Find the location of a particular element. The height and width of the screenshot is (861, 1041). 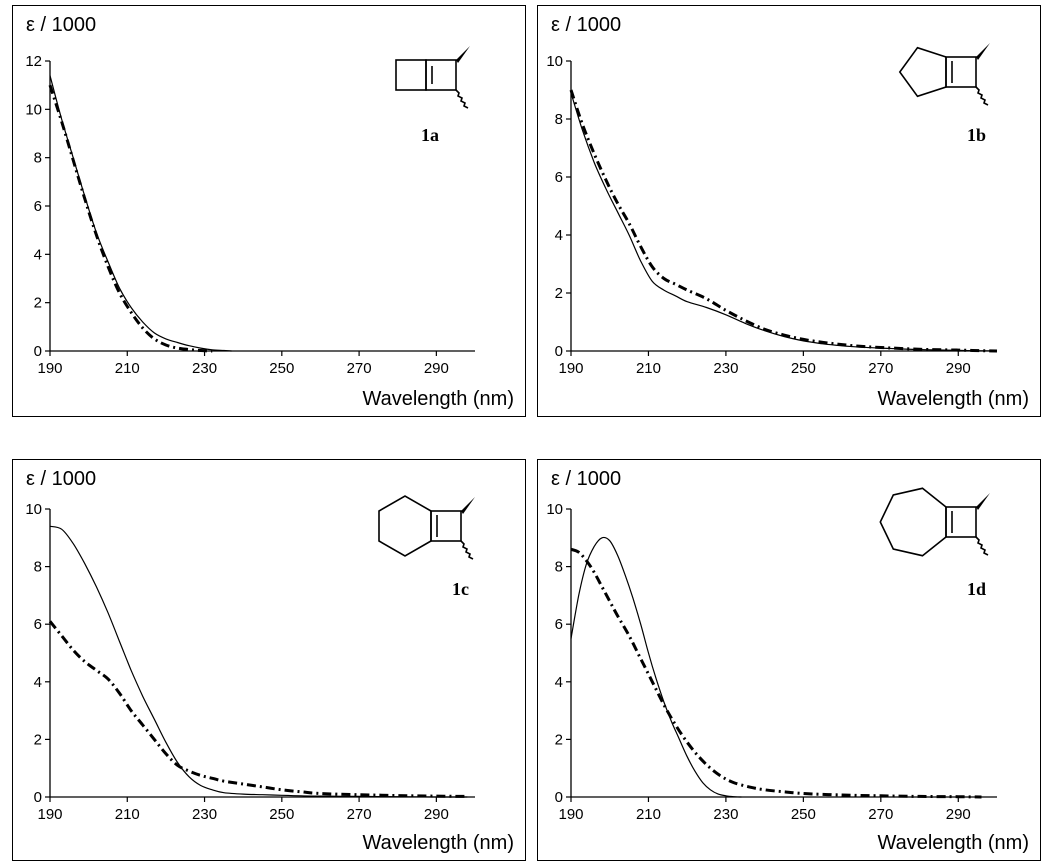

structure-1b is located at coordinates (944, 74).